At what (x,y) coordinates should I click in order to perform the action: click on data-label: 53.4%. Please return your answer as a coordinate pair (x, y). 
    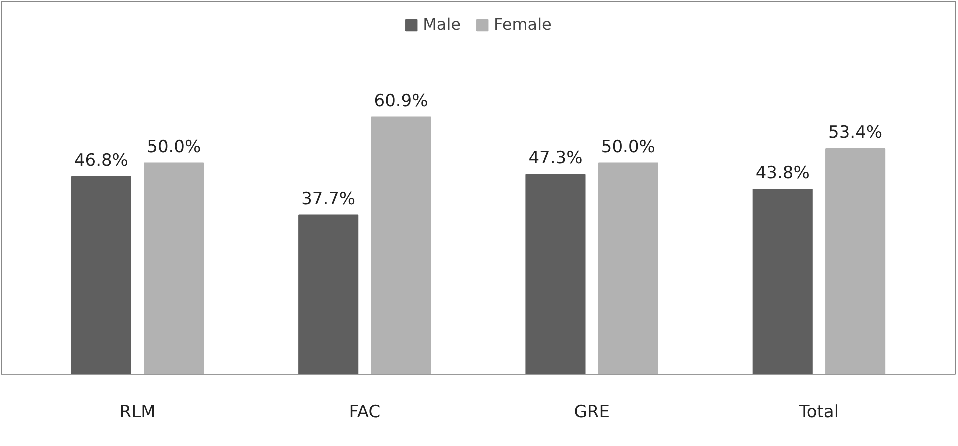
    Looking at the image, I should click on (855, 132).